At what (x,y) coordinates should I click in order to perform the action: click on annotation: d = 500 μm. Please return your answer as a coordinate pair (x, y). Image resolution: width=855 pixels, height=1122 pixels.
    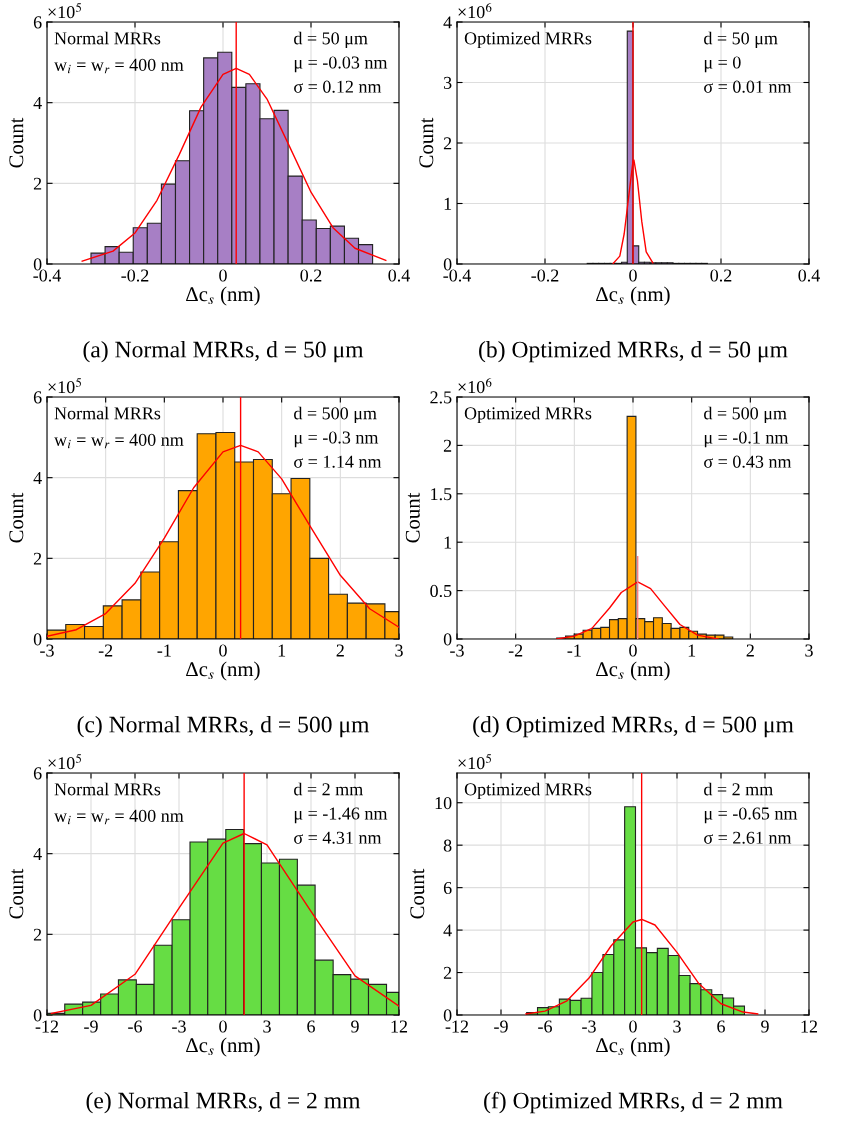
    Looking at the image, I should click on (745, 415).